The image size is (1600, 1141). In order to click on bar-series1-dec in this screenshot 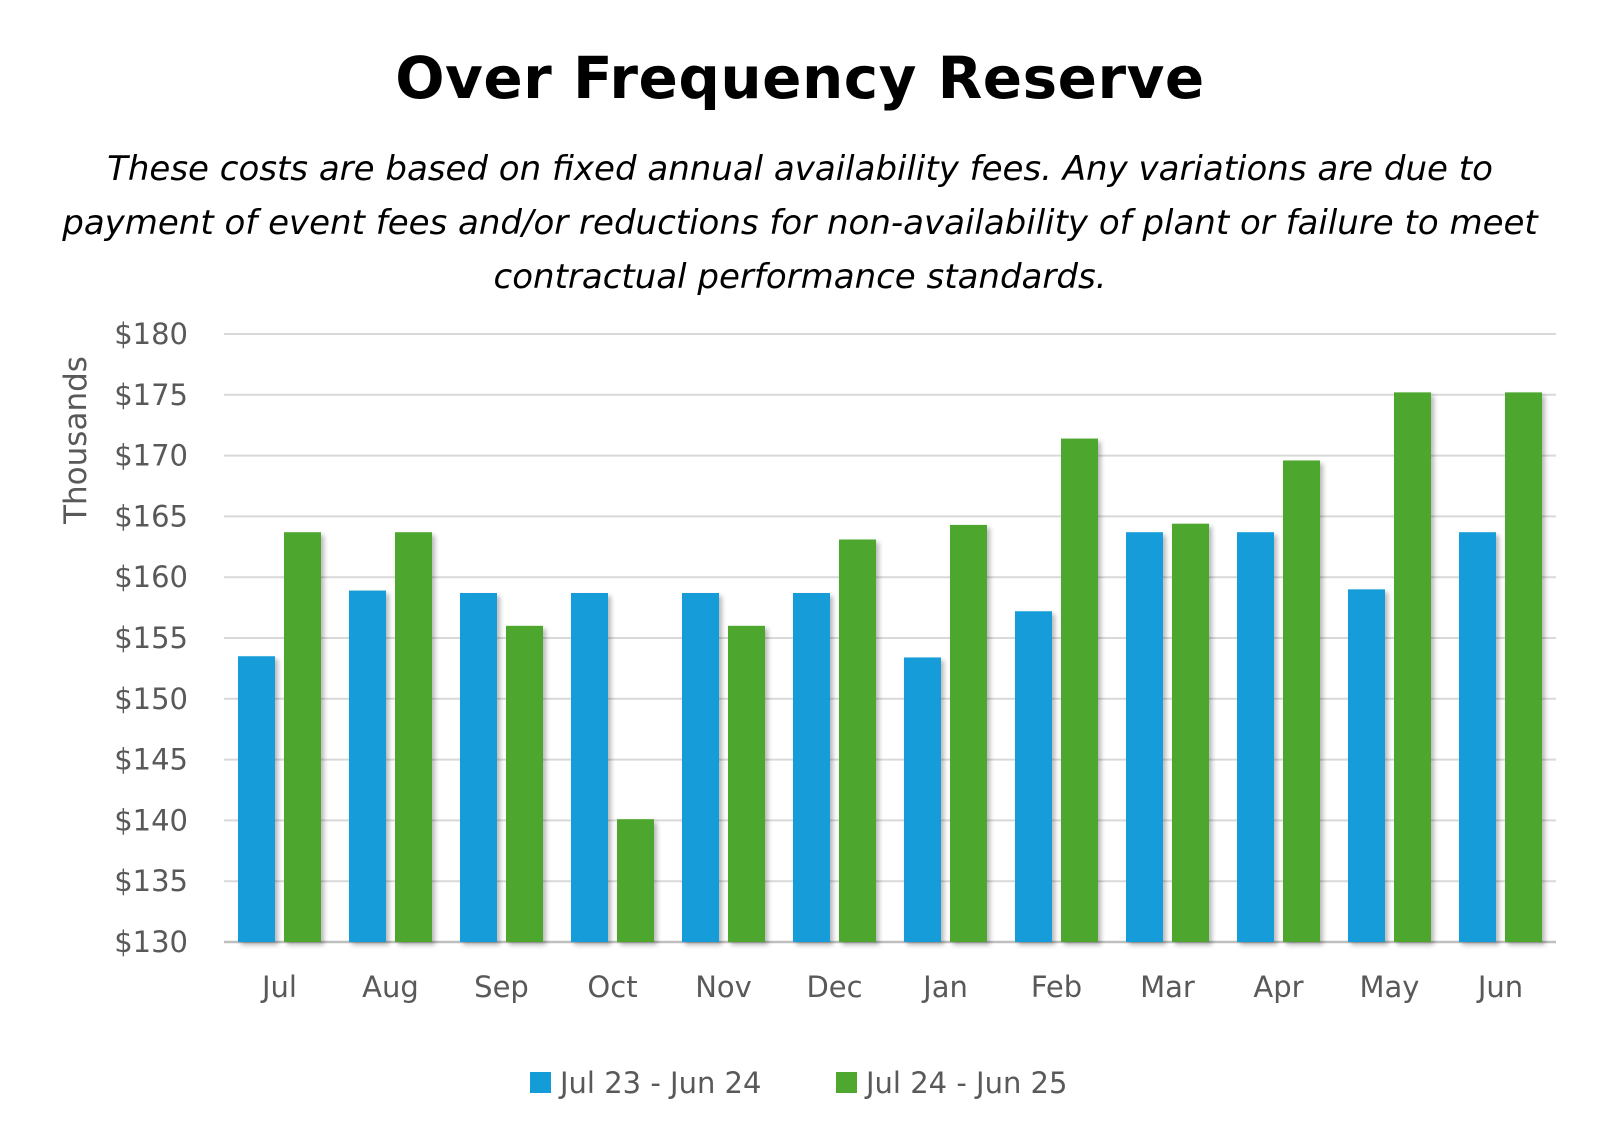, I will do `click(811, 767)`.